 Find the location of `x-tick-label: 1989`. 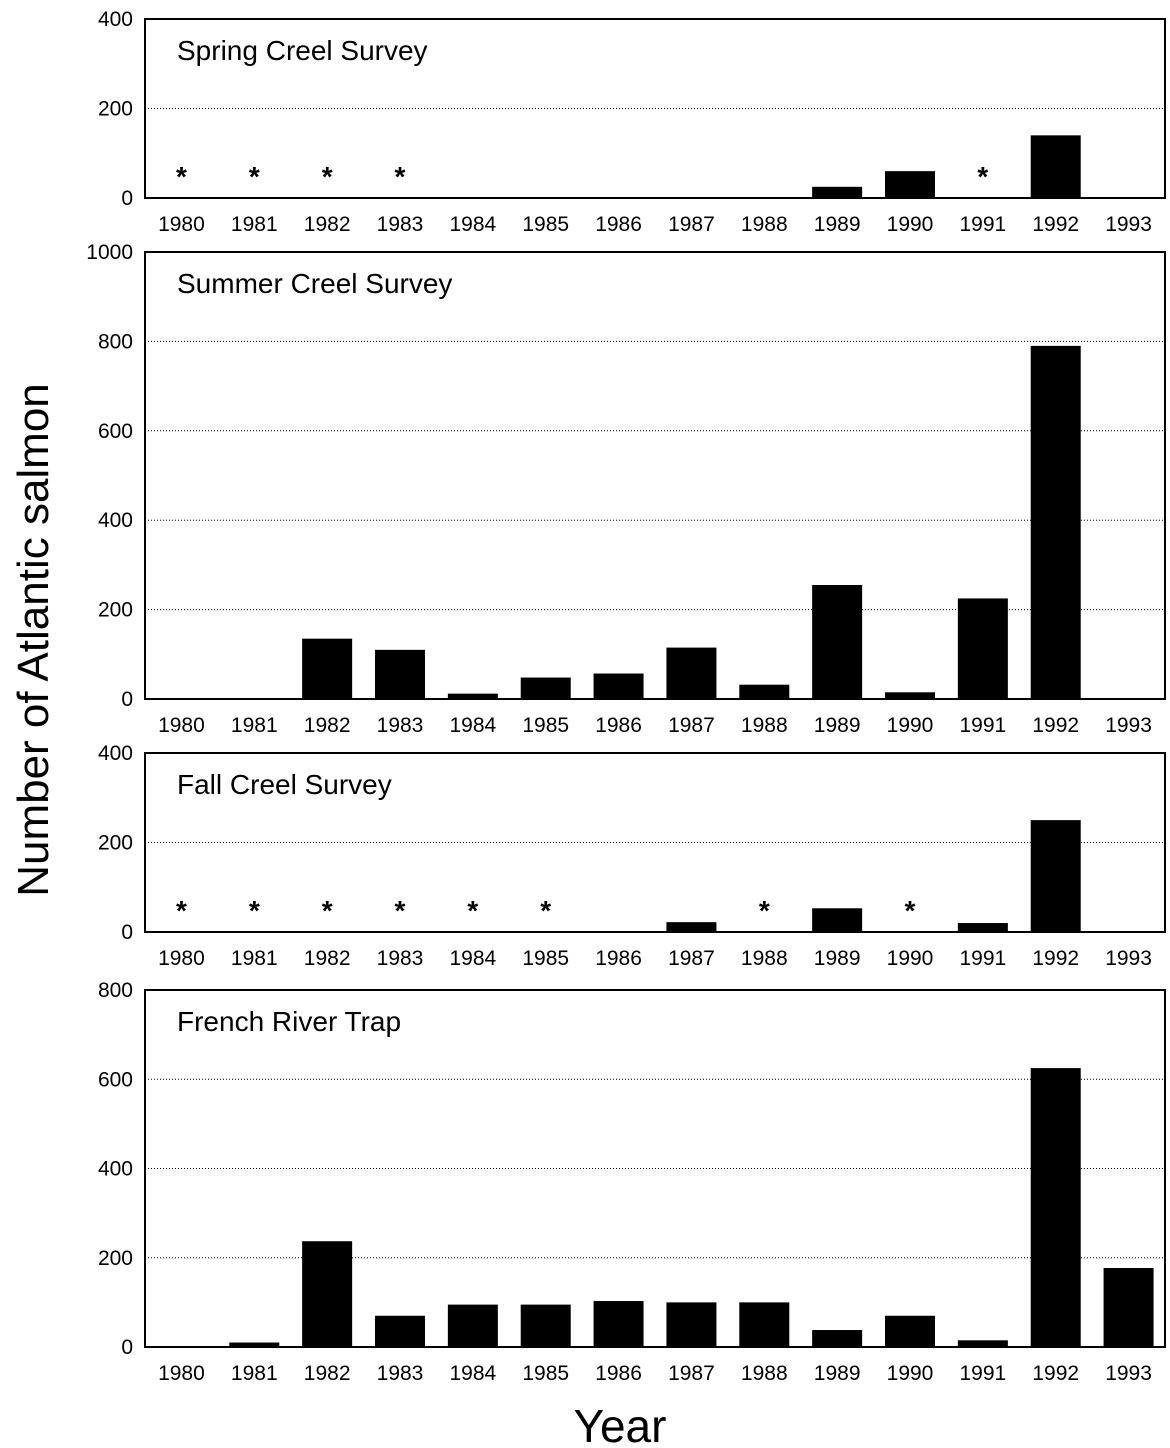

x-tick-label: 1989 is located at coordinates (837, 1373).